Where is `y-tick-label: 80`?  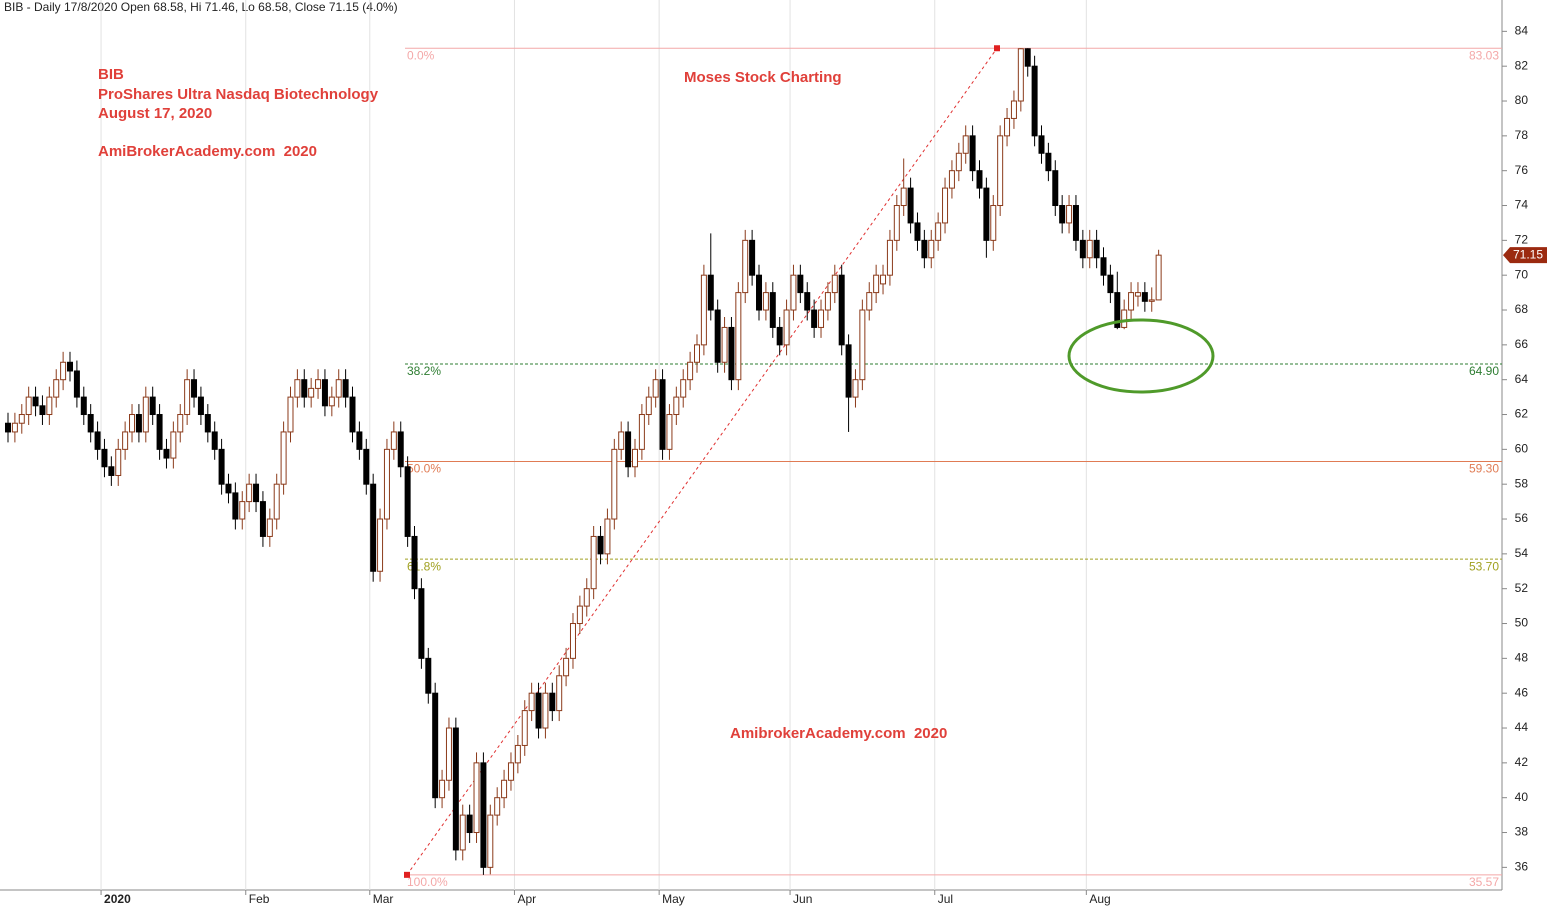 y-tick-label: 80 is located at coordinates (1522, 100).